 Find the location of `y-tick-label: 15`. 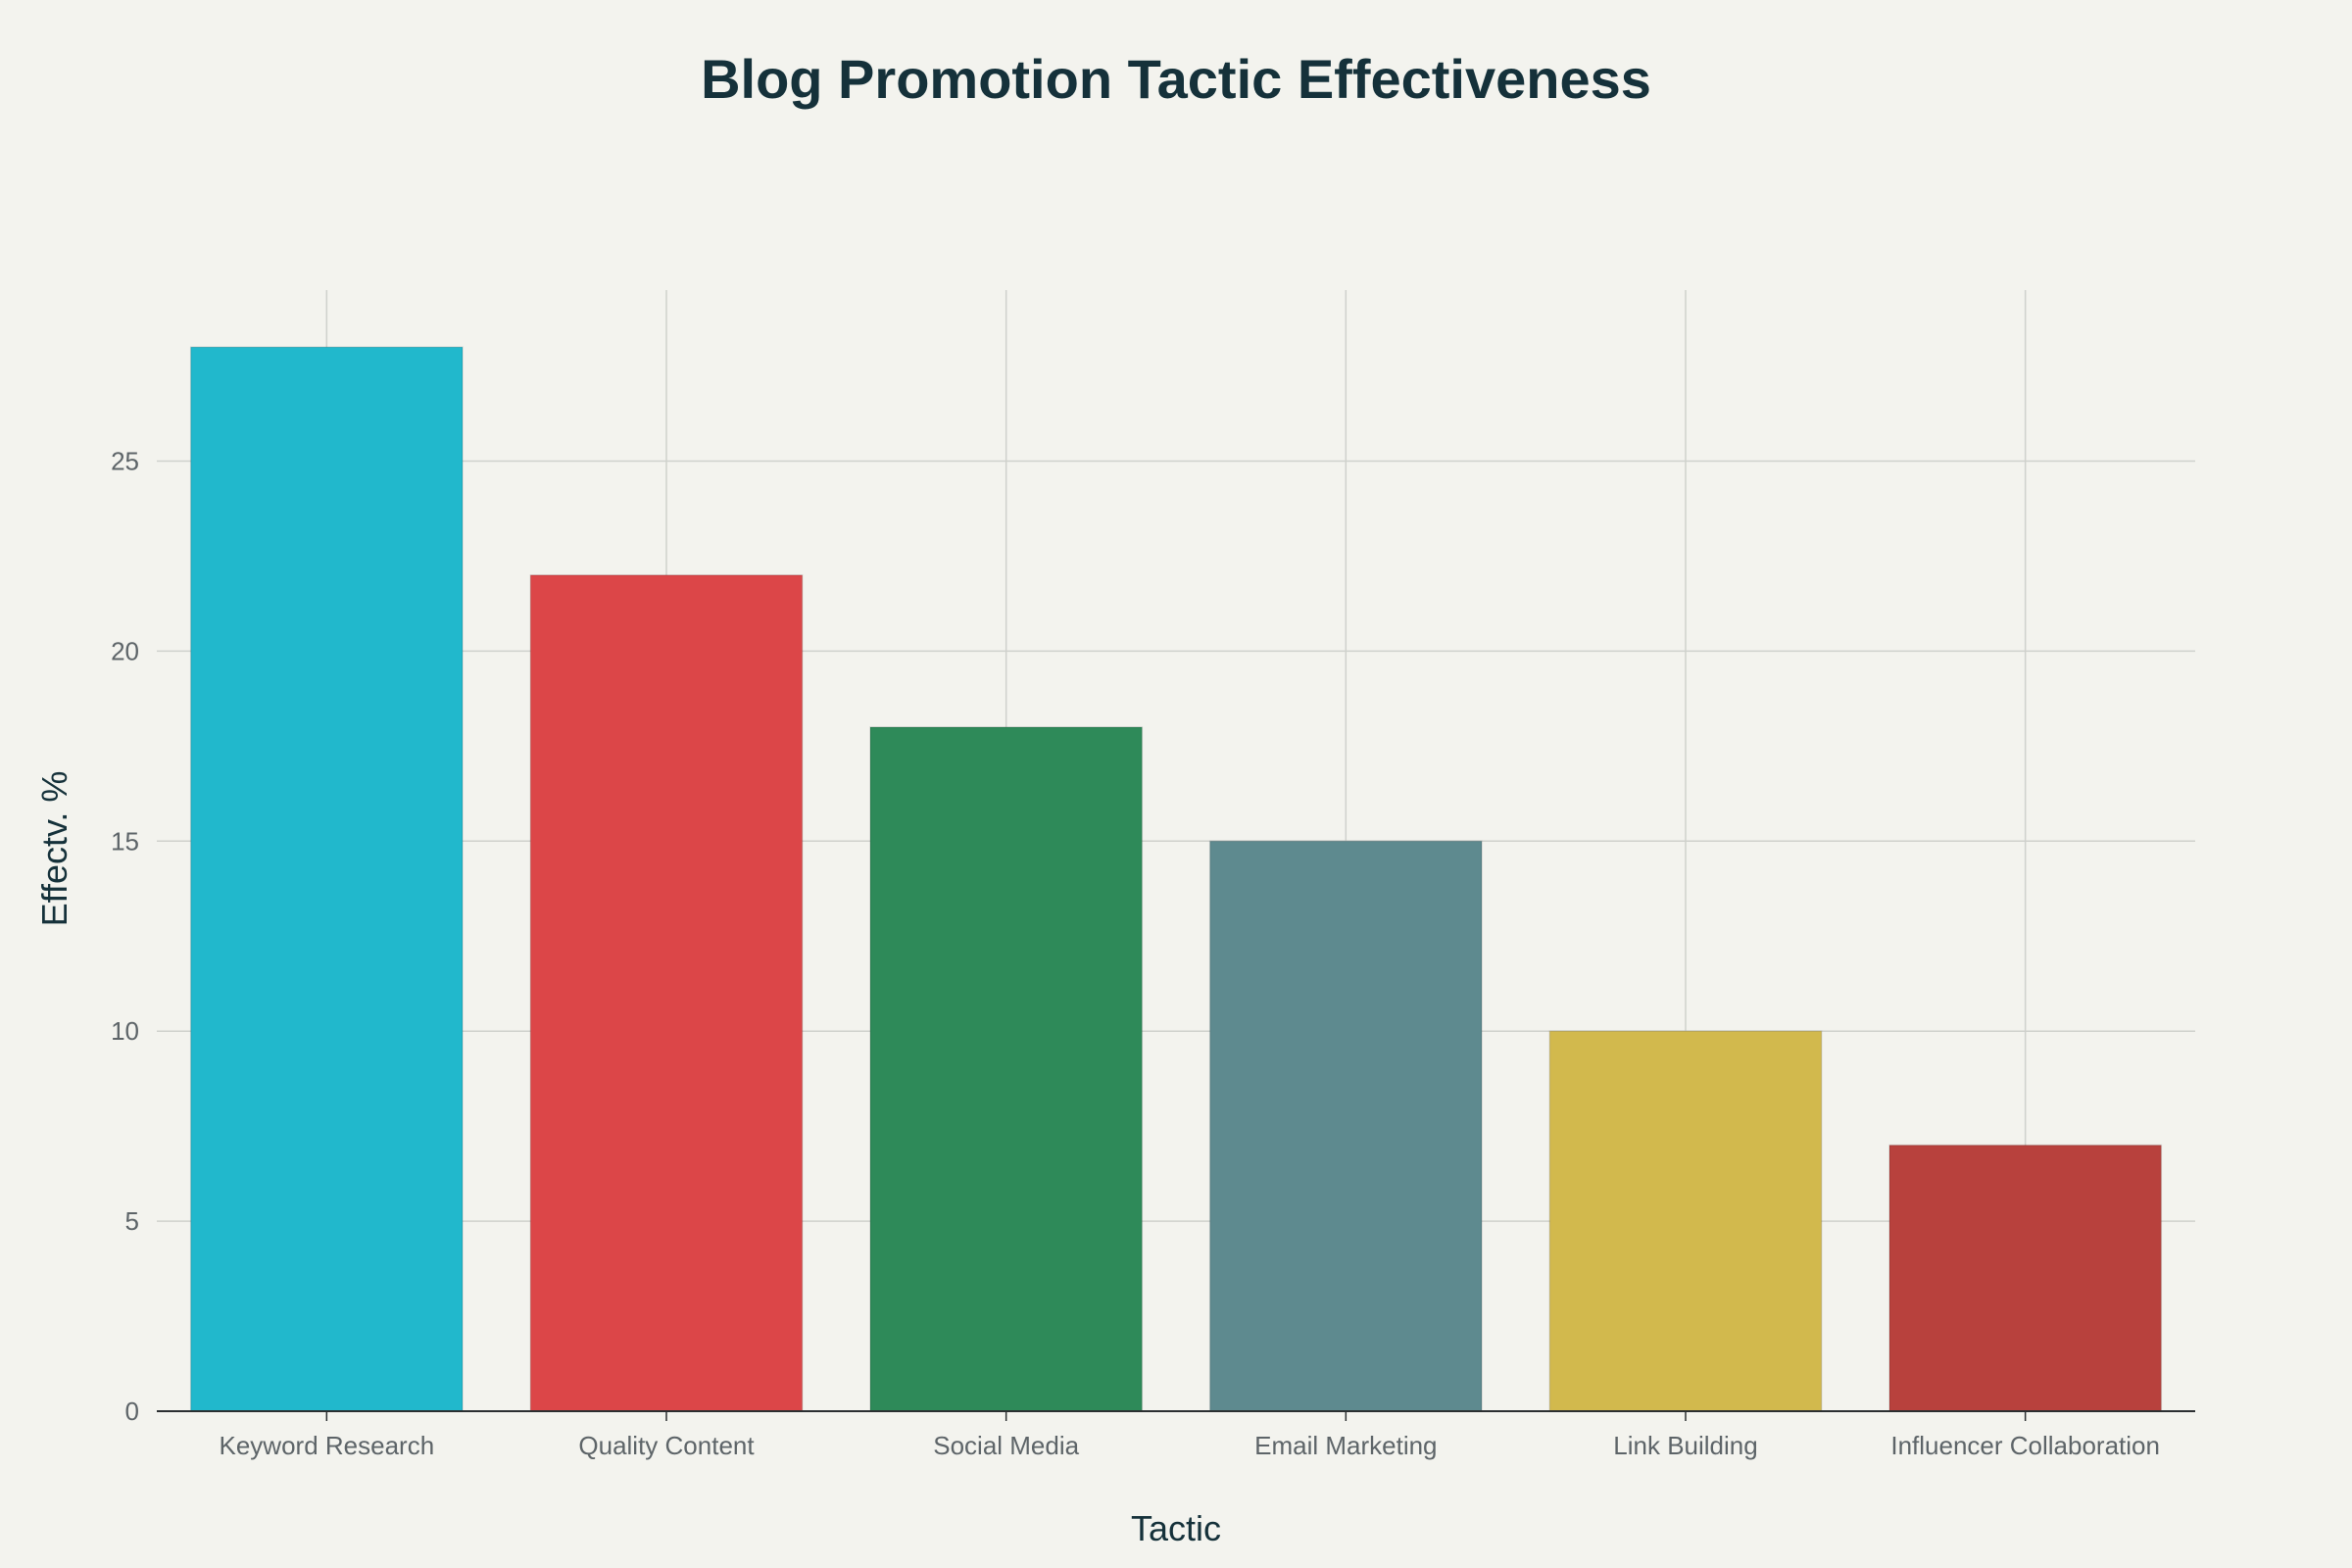

y-tick-label: 15 is located at coordinates (125, 841).